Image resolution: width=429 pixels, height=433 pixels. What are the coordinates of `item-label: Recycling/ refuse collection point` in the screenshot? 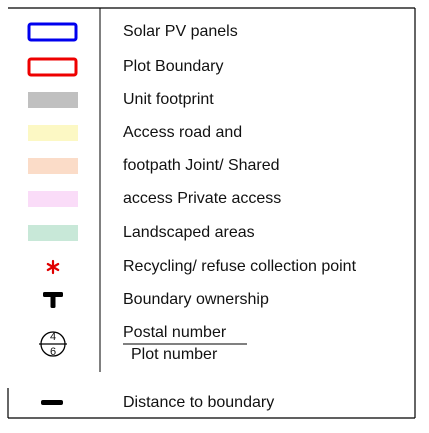 It's located at (240, 266).